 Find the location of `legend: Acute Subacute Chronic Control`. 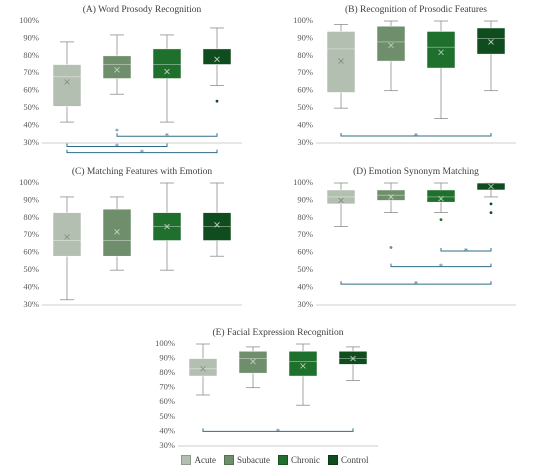

legend: Acute Subacute Chronic Control is located at coordinates (275, 460).